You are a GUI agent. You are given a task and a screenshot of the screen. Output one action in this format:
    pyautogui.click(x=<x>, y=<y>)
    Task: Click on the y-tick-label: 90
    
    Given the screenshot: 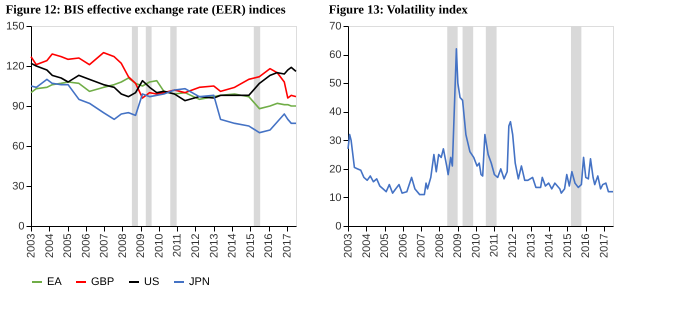 What is the action you would take?
    pyautogui.click(x=18, y=106)
    